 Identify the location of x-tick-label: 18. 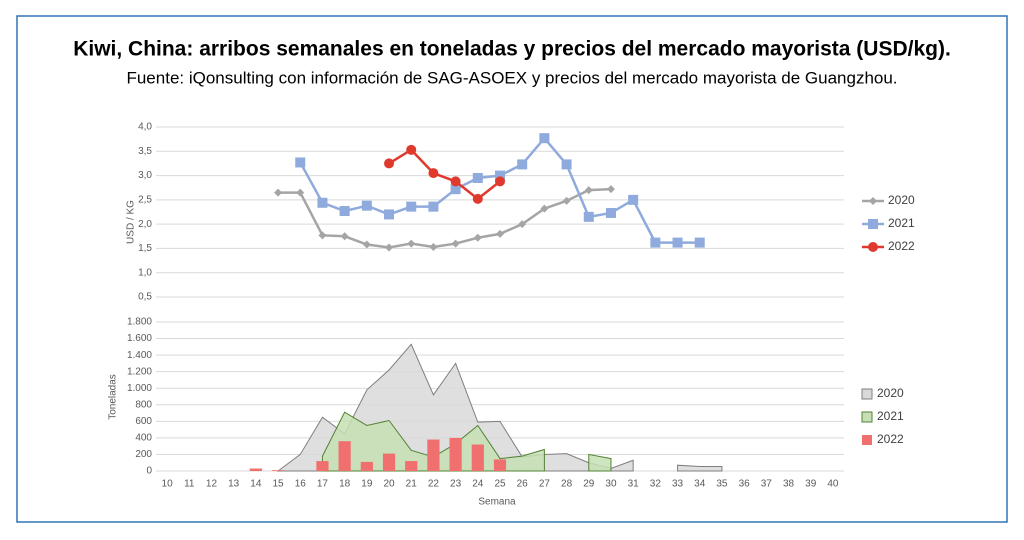
(345, 484).